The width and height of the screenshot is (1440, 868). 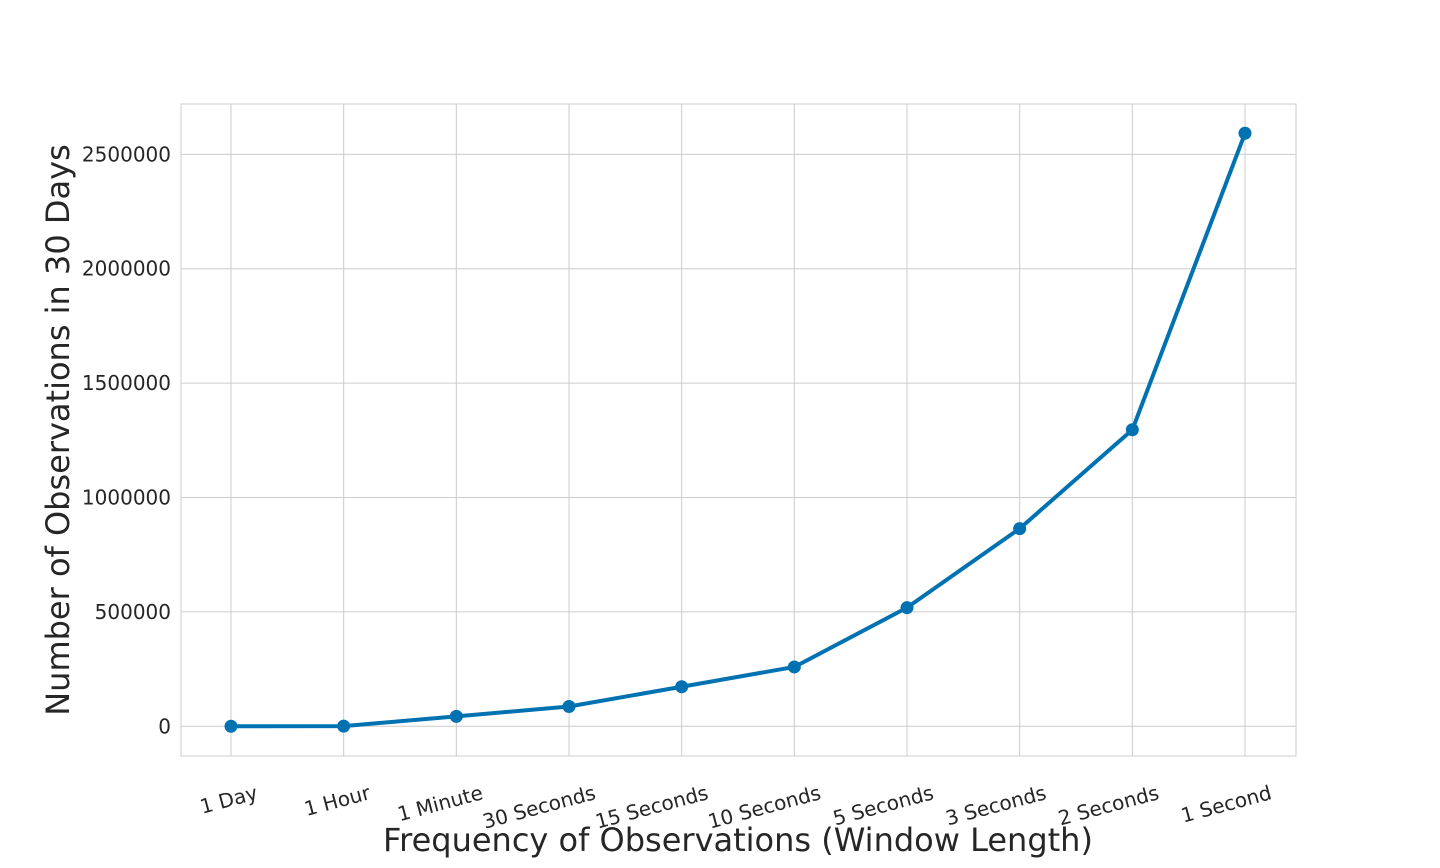 What do you see at coordinates (126, 440) in the screenshot?
I see `y-tick-labels: 0 500000 1000000 1500000 2000000 2500000` at bounding box center [126, 440].